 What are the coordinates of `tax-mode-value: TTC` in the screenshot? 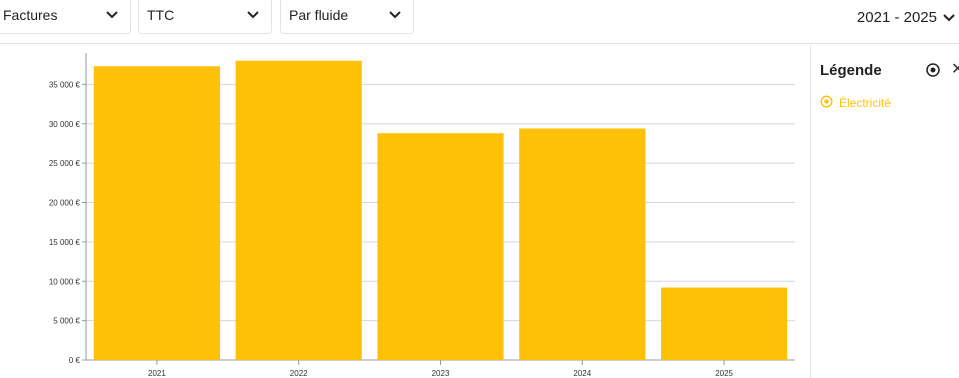 It's located at (161, 15).